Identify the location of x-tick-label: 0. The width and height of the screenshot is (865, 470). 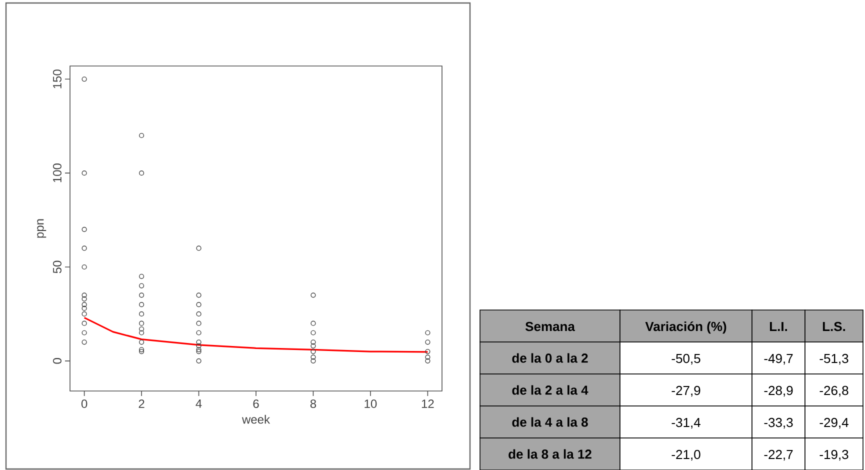
(84, 404).